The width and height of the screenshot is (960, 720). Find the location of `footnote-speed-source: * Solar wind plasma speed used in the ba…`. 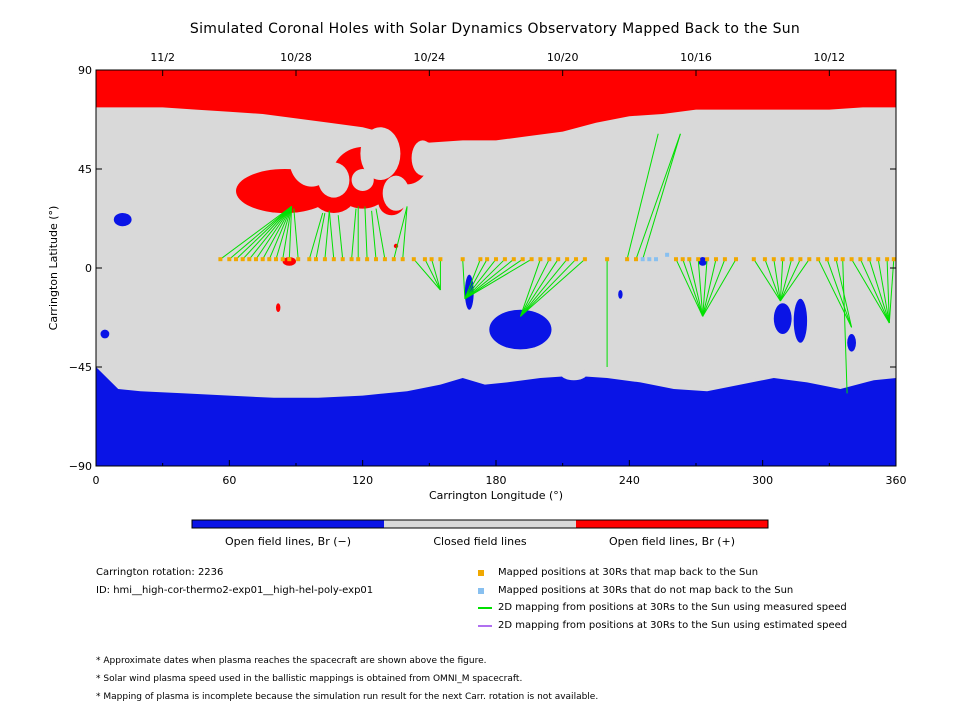

footnote-speed-source: * Solar wind plasma speed used in the ba… is located at coordinates (309, 679).